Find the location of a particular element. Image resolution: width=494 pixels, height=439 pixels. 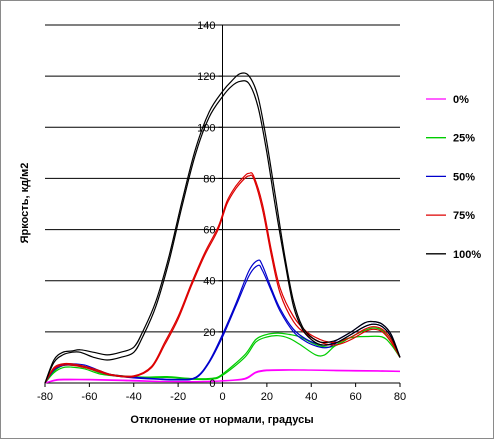

y-tick-label: 80 is located at coordinates (209, 179).